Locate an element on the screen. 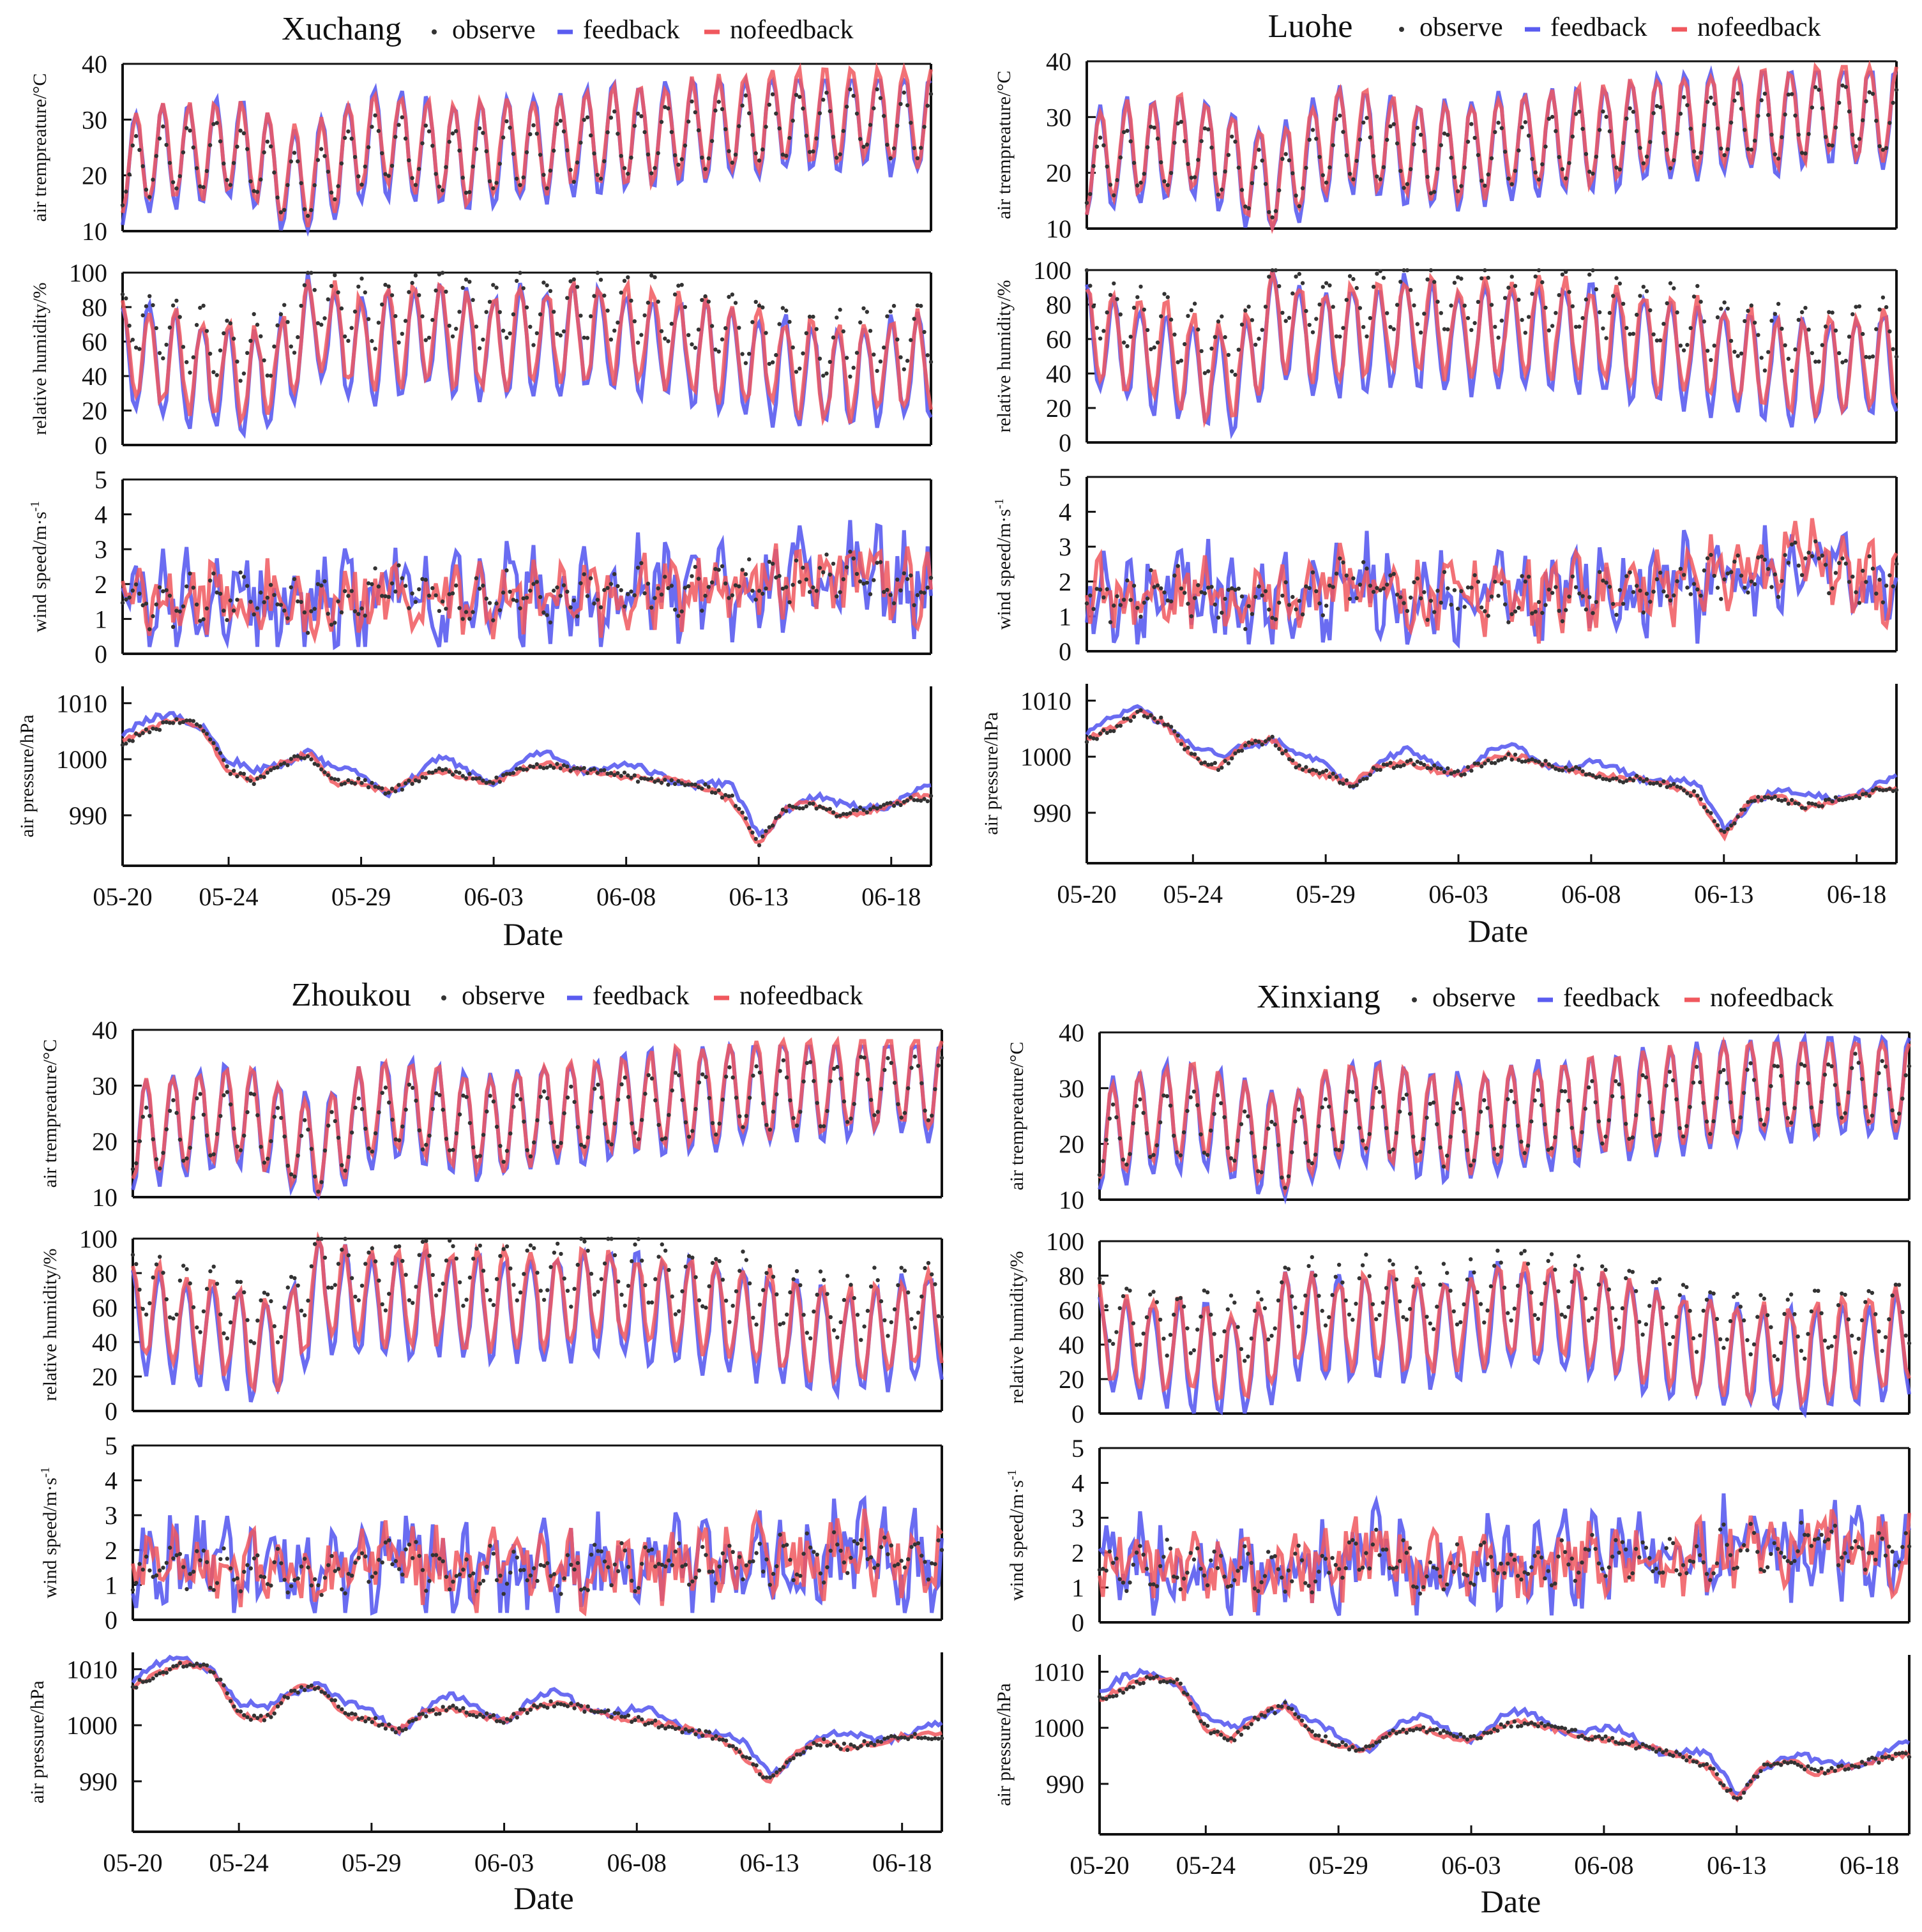 This screenshot has width=1922, height=1932. x-tick-label: 05-20 is located at coordinates (132, 1862).